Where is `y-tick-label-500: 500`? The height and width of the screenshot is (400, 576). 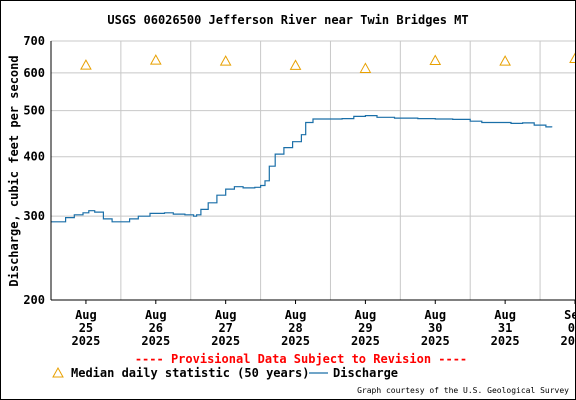 y-tick-label-500: 500 is located at coordinates (34, 111).